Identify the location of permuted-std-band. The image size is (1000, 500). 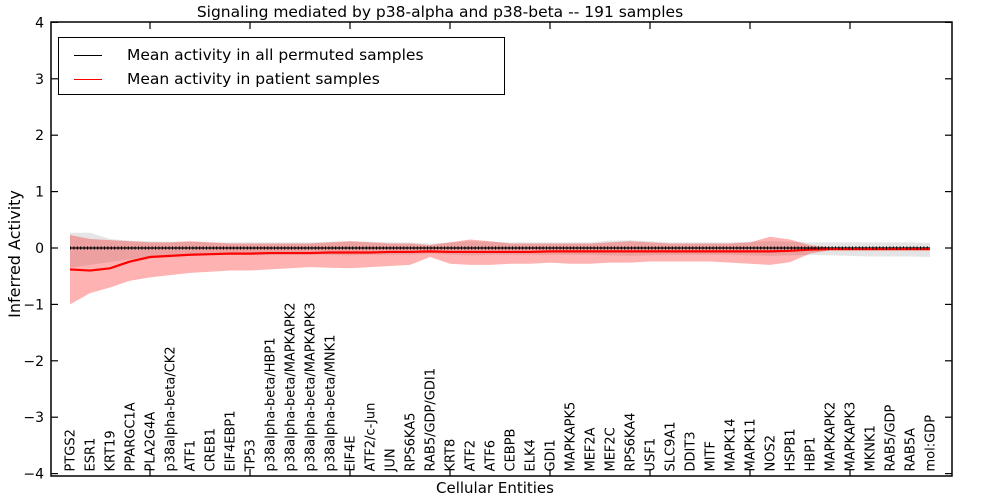
(500, 250).